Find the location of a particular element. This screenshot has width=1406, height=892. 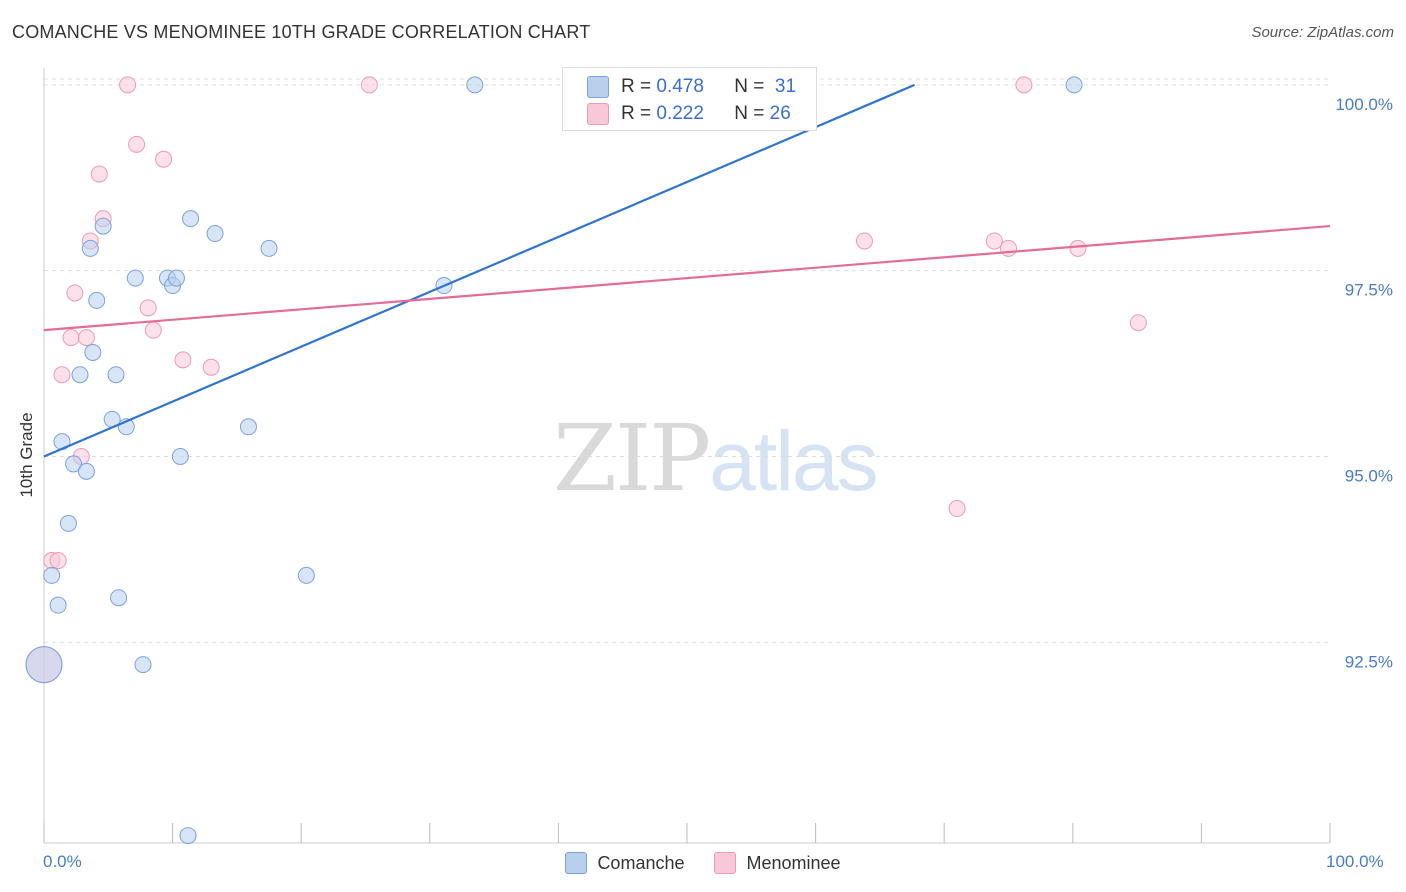

legend-r-value-comanche: 0.478 is located at coordinates (680, 86).